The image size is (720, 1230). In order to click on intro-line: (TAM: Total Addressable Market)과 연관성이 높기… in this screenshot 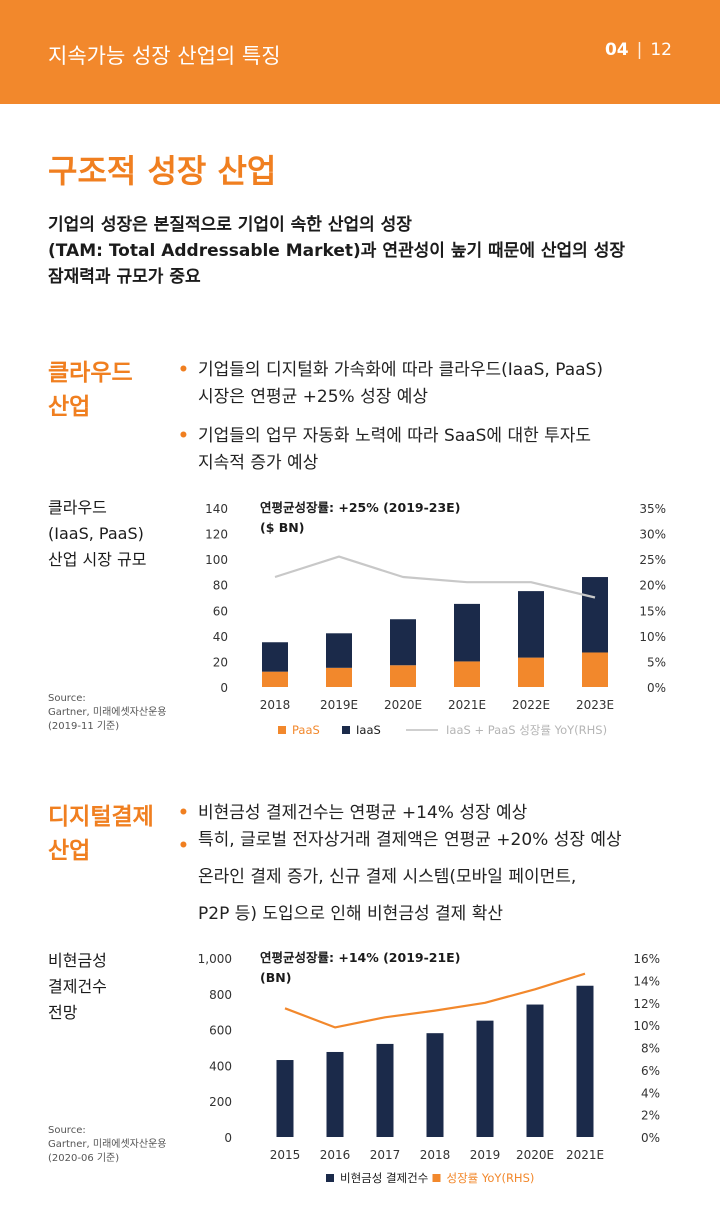, I will do `click(336, 251)`.